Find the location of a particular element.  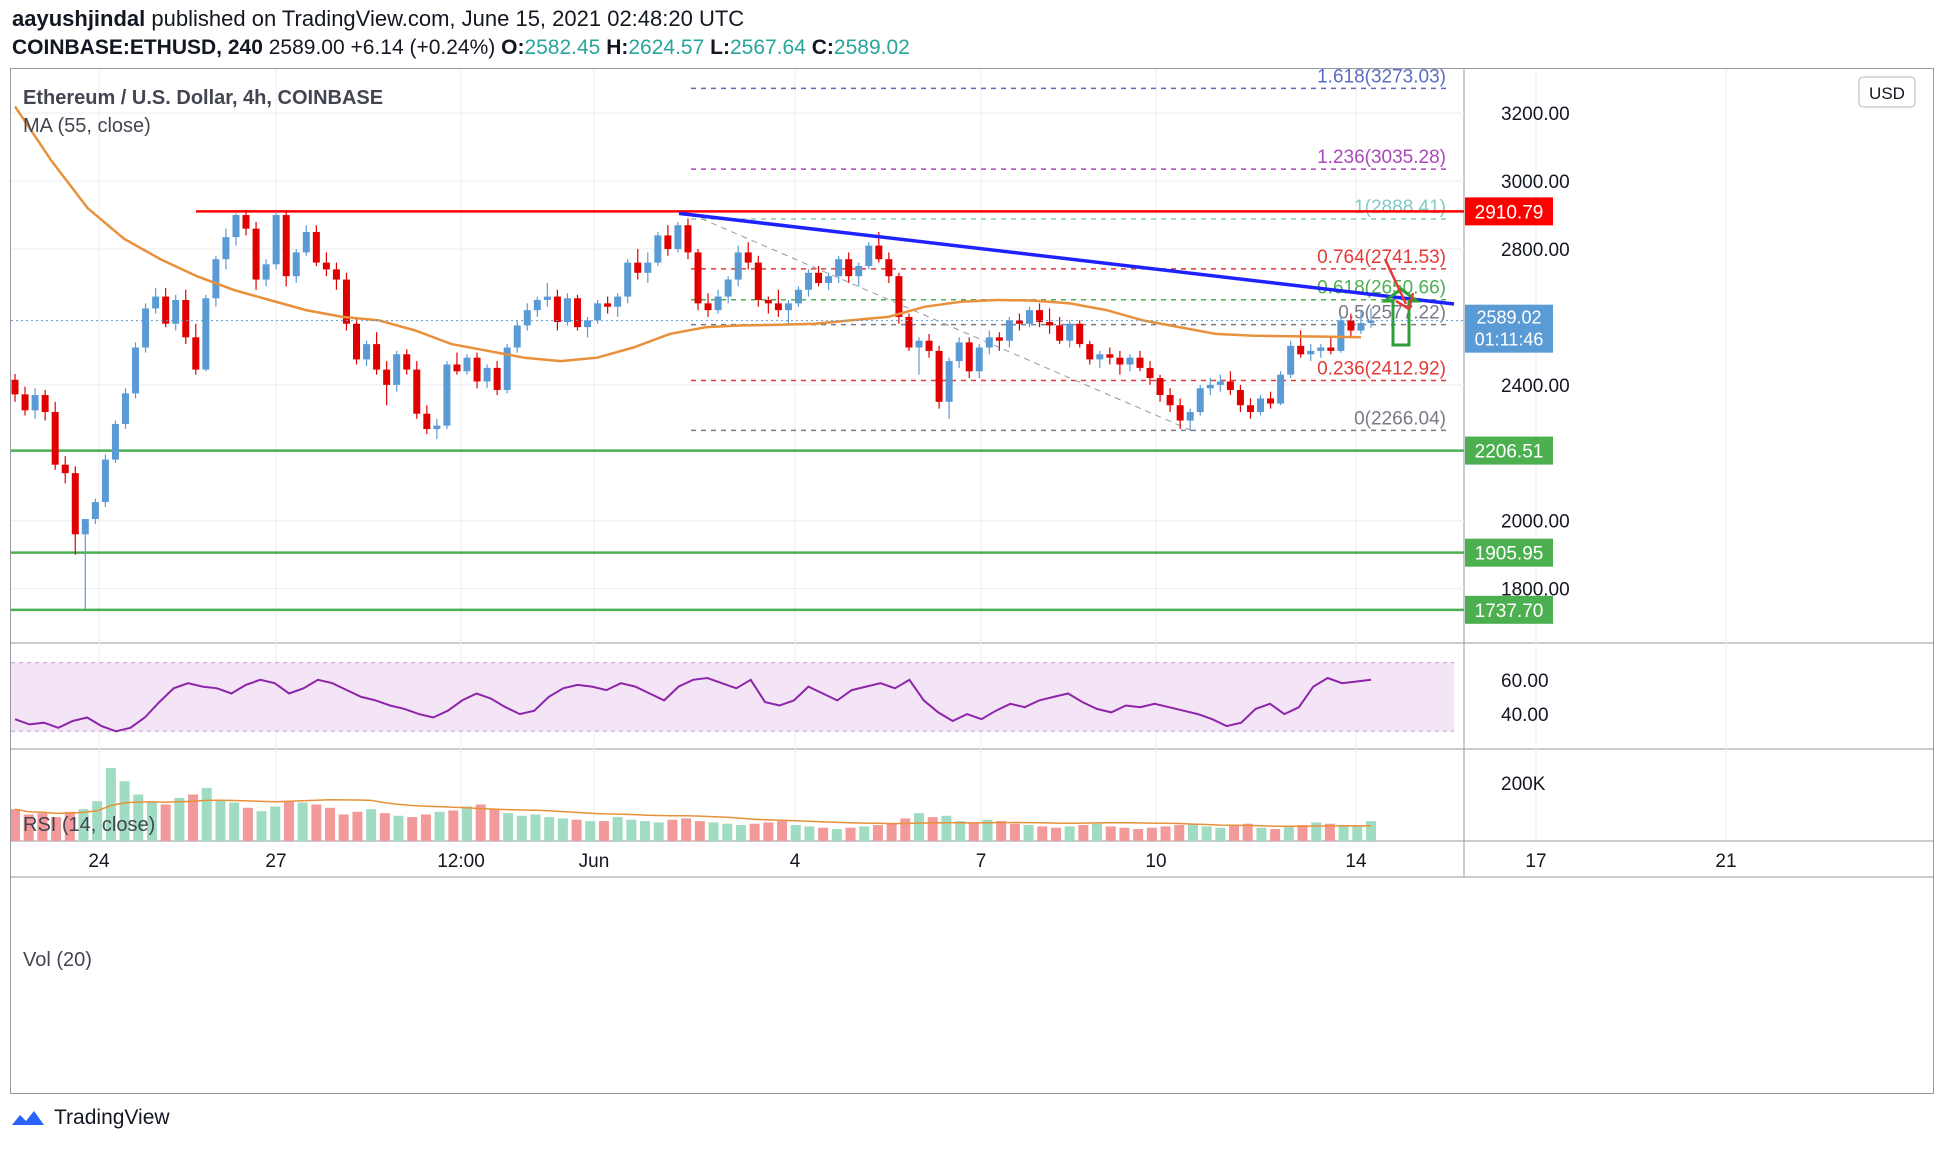

fib-level-label: 0.764(2741.53) is located at coordinates (1381, 257).